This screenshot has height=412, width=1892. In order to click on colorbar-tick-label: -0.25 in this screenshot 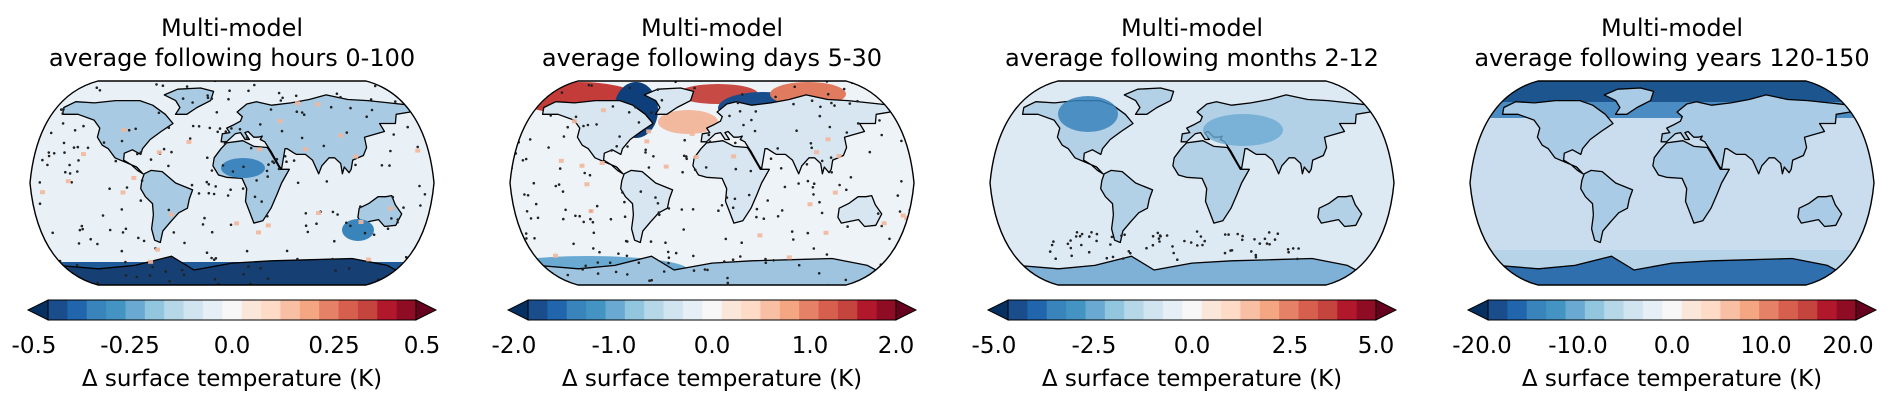, I will do `click(130, 346)`.